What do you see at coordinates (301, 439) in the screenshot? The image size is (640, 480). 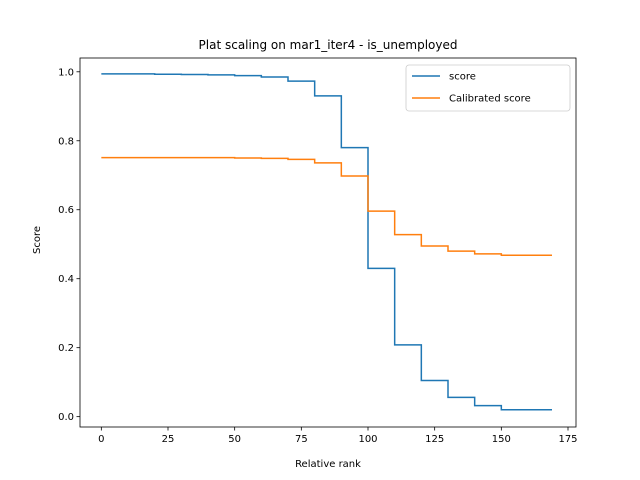 I see `x-tick-label: 75` at bounding box center [301, 439].